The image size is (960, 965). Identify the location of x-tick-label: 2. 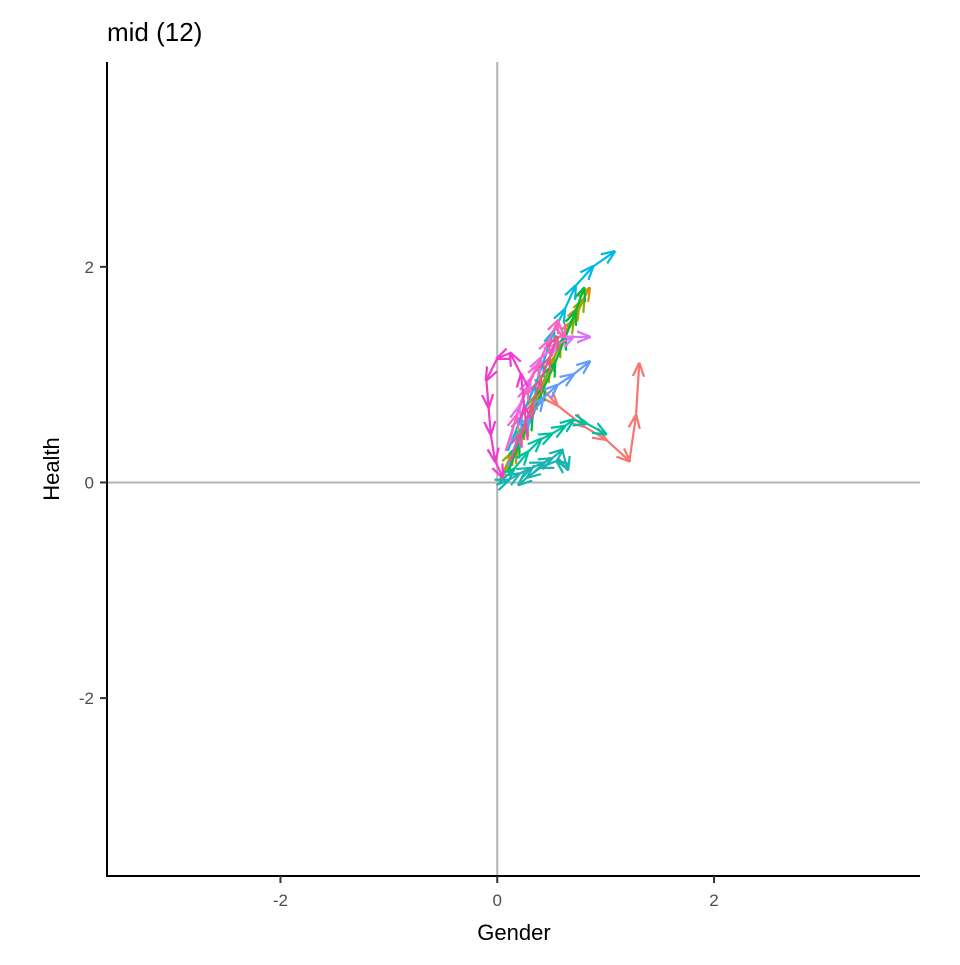
(713, 900).